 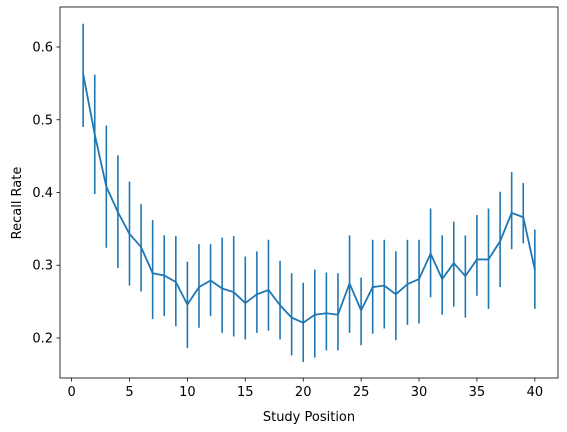 I want to click on x-tick-label: 30, so click(x=419, y=392).